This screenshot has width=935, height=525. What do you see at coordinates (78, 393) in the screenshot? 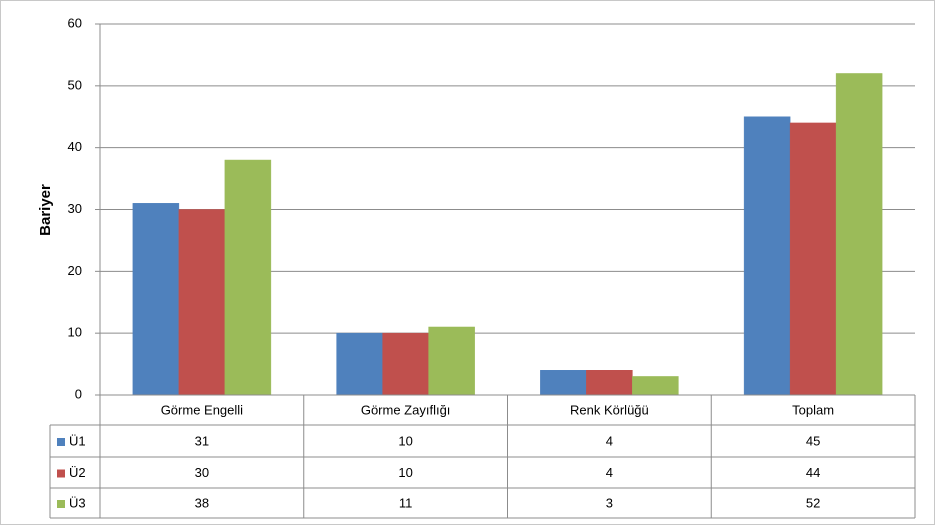
I see `y-tick-label: 0` at bounding box center [78, 393].